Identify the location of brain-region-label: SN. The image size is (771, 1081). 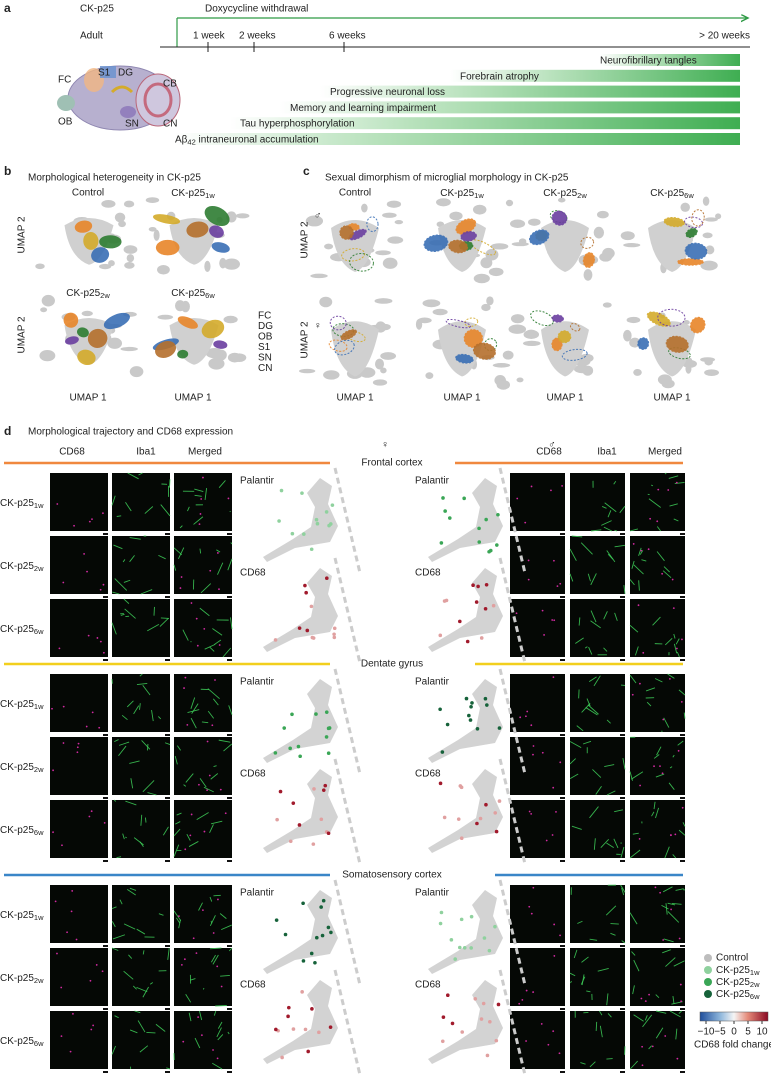
(132, 124).